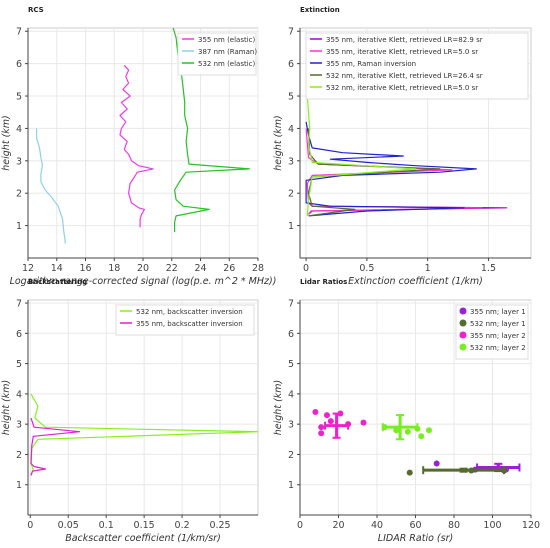 The width and height of the screenshot is (550, 548). What do you see at coordinates (498, 348) in the screenshot?
I see `legend-label: 532 nm; layer 2` at bounding box center [498, 348].